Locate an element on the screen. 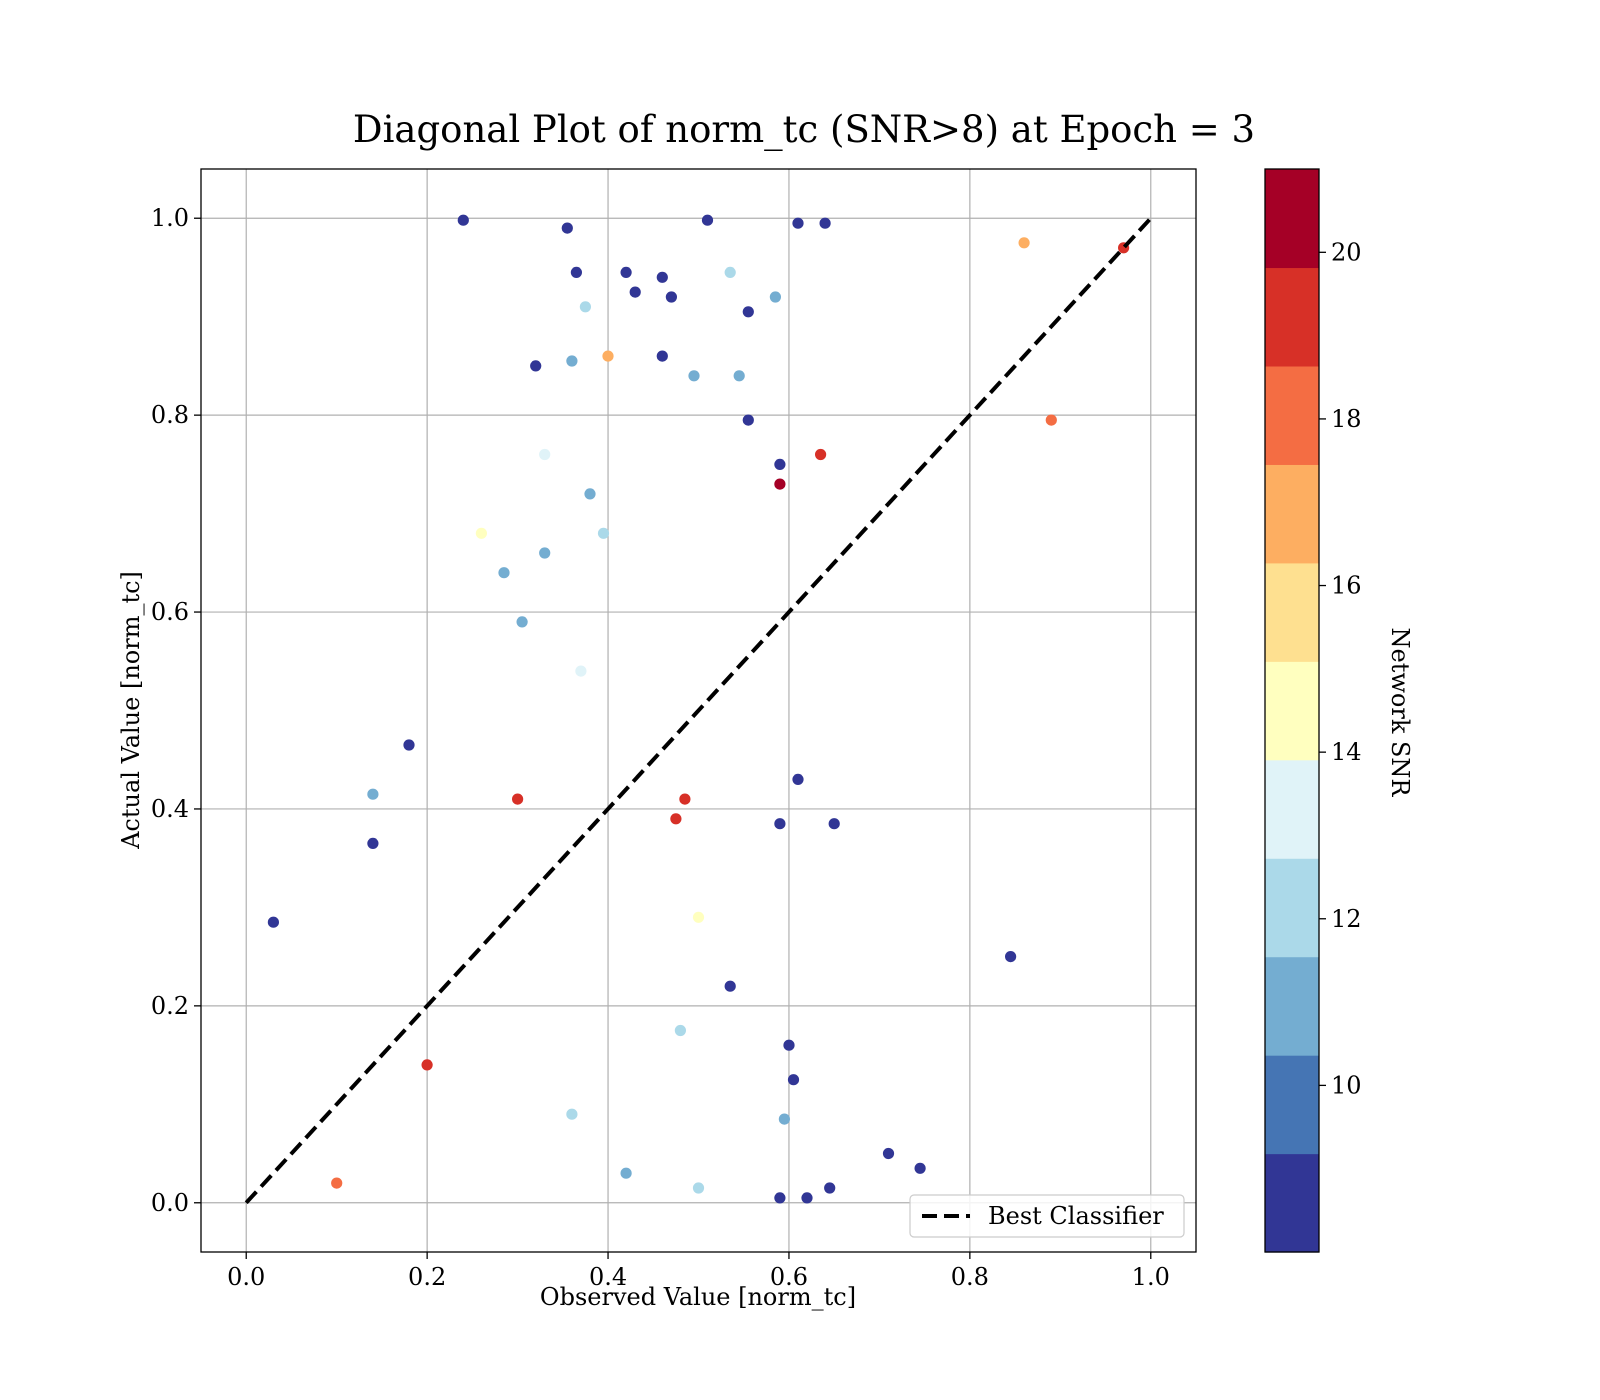 Image resolution: width=1600 pixels, height=1400 pixels. y-tick-label: 0.6 is located at coordinates (170, 612).